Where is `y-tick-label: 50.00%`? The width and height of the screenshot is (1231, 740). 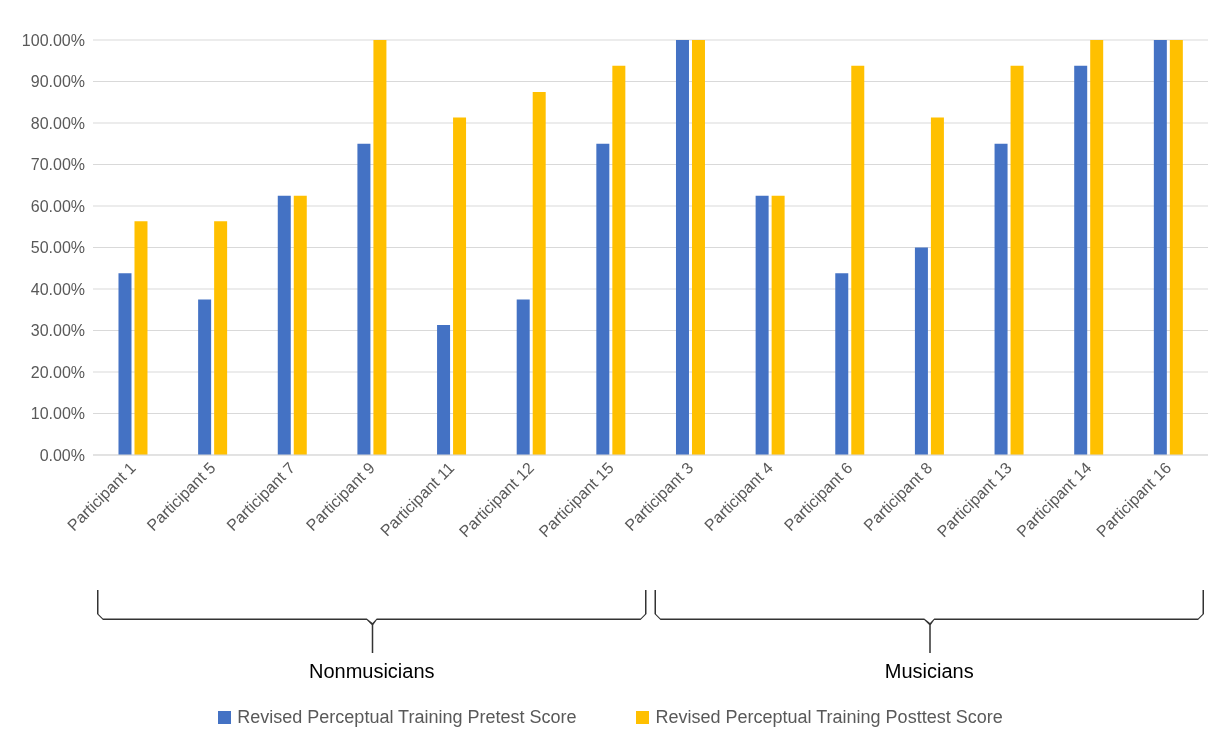
y-tick-label: 50.00% is located at coordinates (57, 248).